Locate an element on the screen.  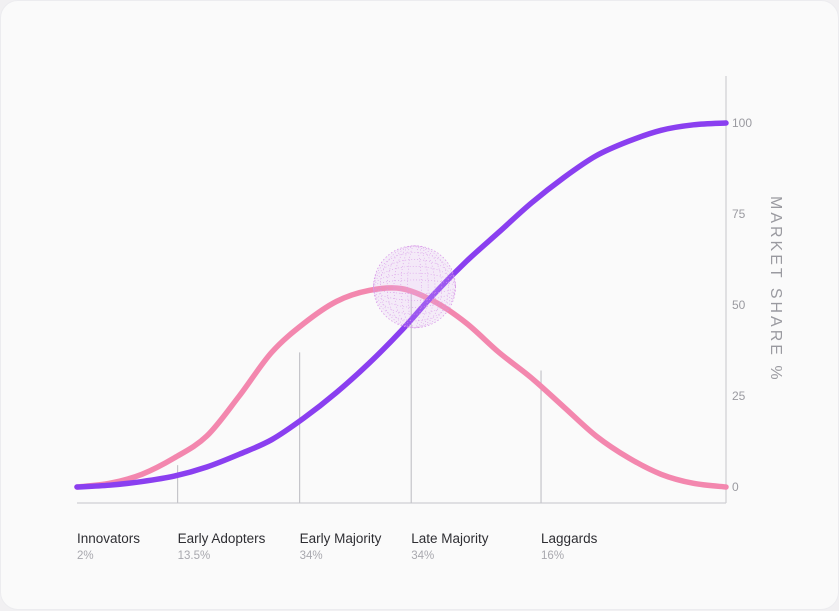
category-label: Early Adopters is located at coordinates (222, 538).